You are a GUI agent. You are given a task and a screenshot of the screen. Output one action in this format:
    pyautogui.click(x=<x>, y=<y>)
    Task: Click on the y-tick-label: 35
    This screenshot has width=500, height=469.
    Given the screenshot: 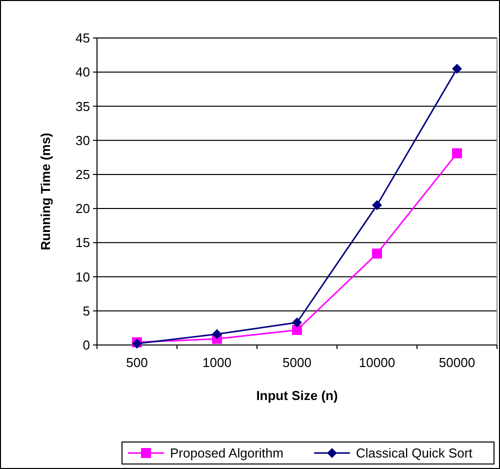 What is the action you would take?
    pyautogui.click(x=83, y=106)
    